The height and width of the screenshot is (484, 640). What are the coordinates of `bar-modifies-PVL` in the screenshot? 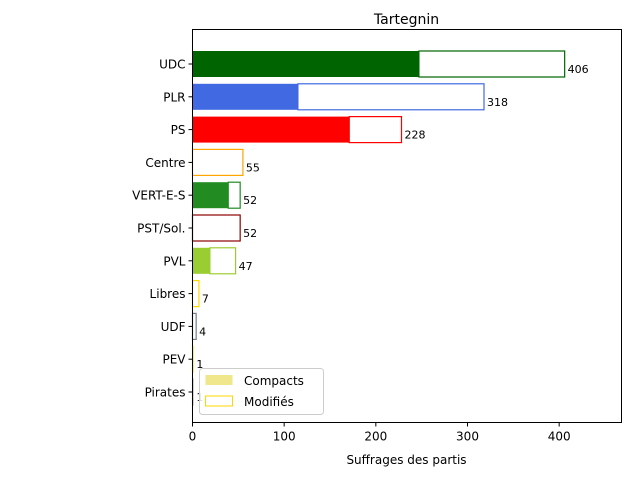 It's located at (223, 261).